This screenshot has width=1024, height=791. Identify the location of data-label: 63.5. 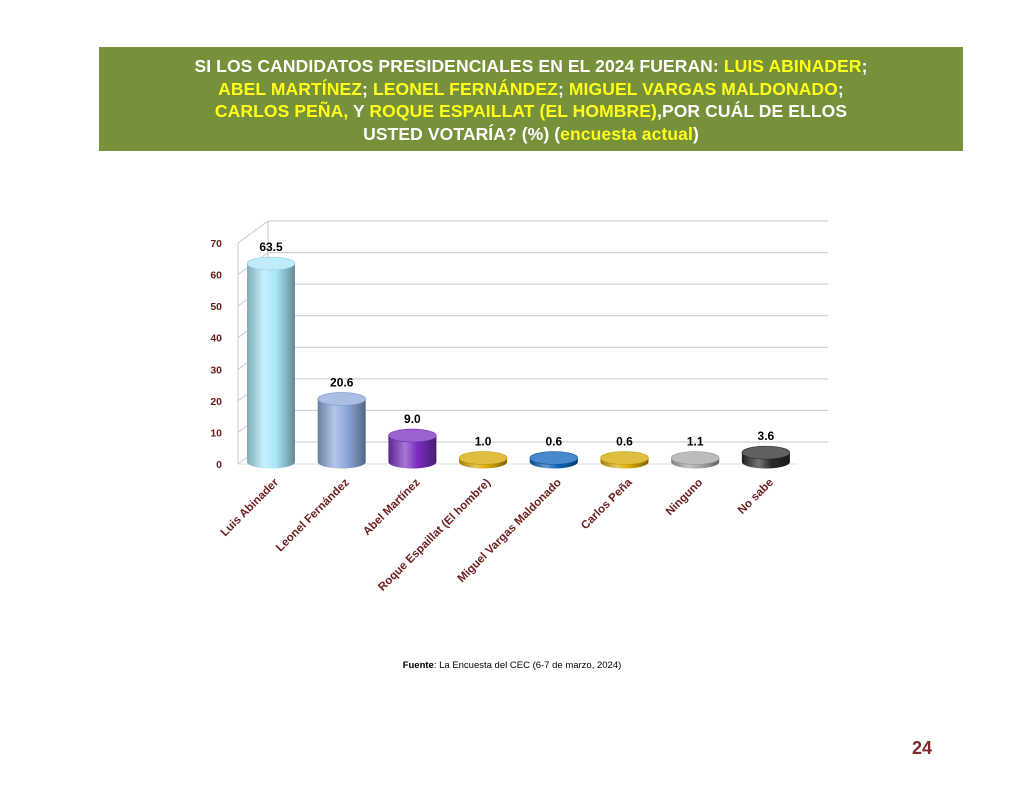
(271, 247).